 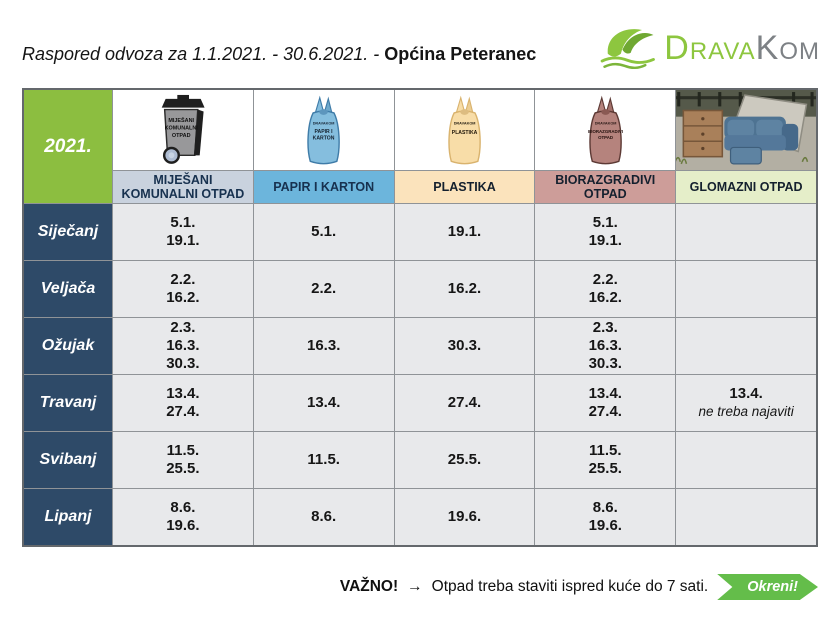 I want to click on bin-text-line3: OTPAD, so click(x=181, y=136).